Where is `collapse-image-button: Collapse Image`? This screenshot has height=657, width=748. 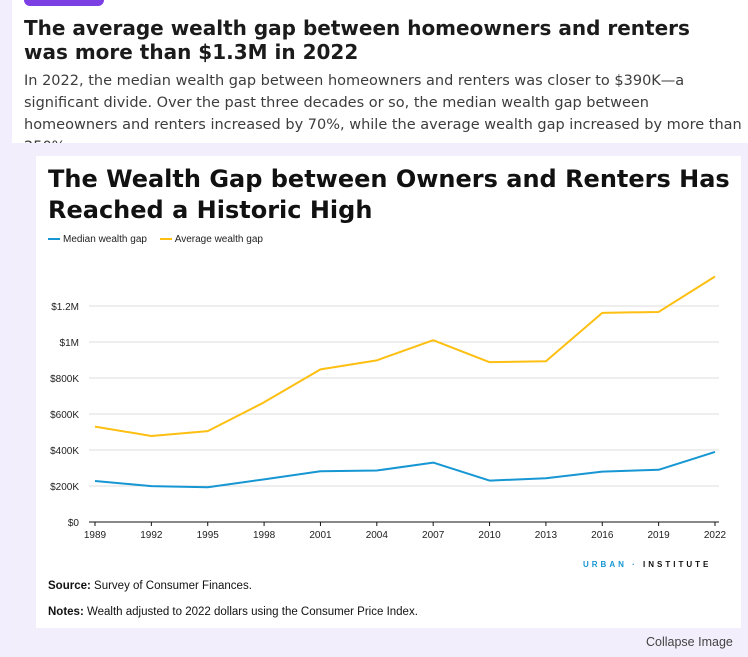 collapse-image-button: Collapse Image is located at coordinates (689, 642).